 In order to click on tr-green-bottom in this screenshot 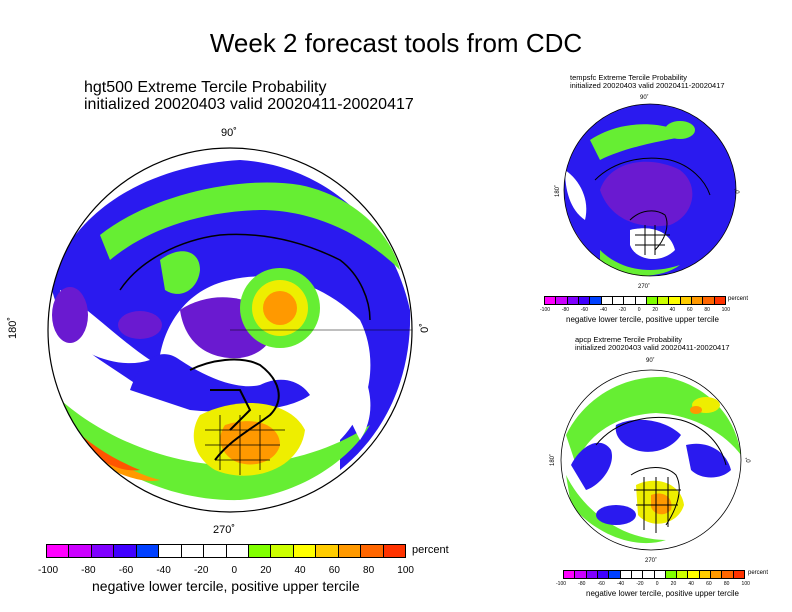, I will do `click(640, 263)`.